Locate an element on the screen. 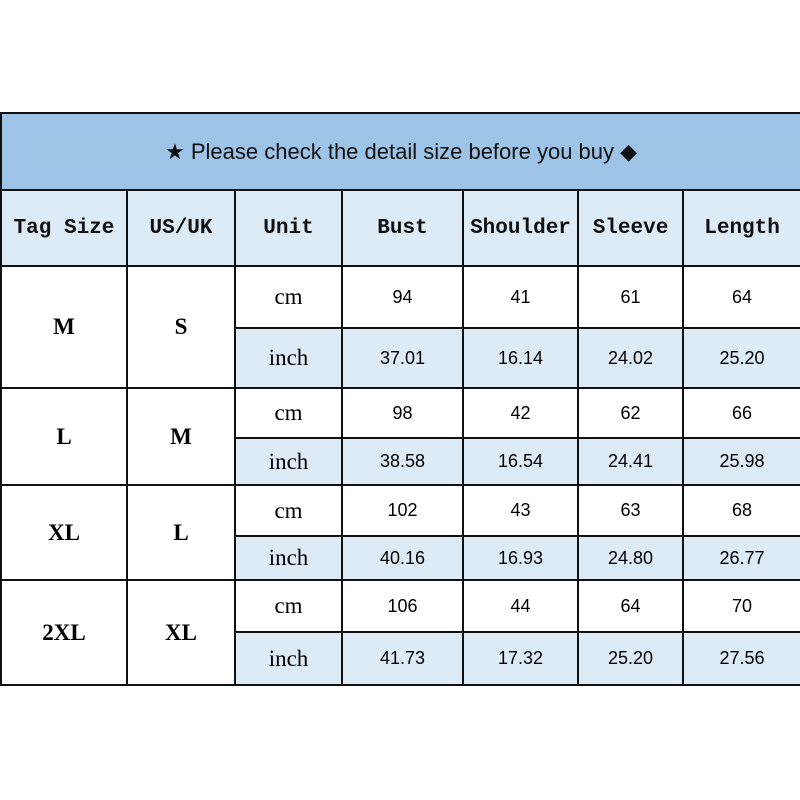  table-row: inch 38.58 16.54 24.41 25.98 is located at coordinates (400, 461).